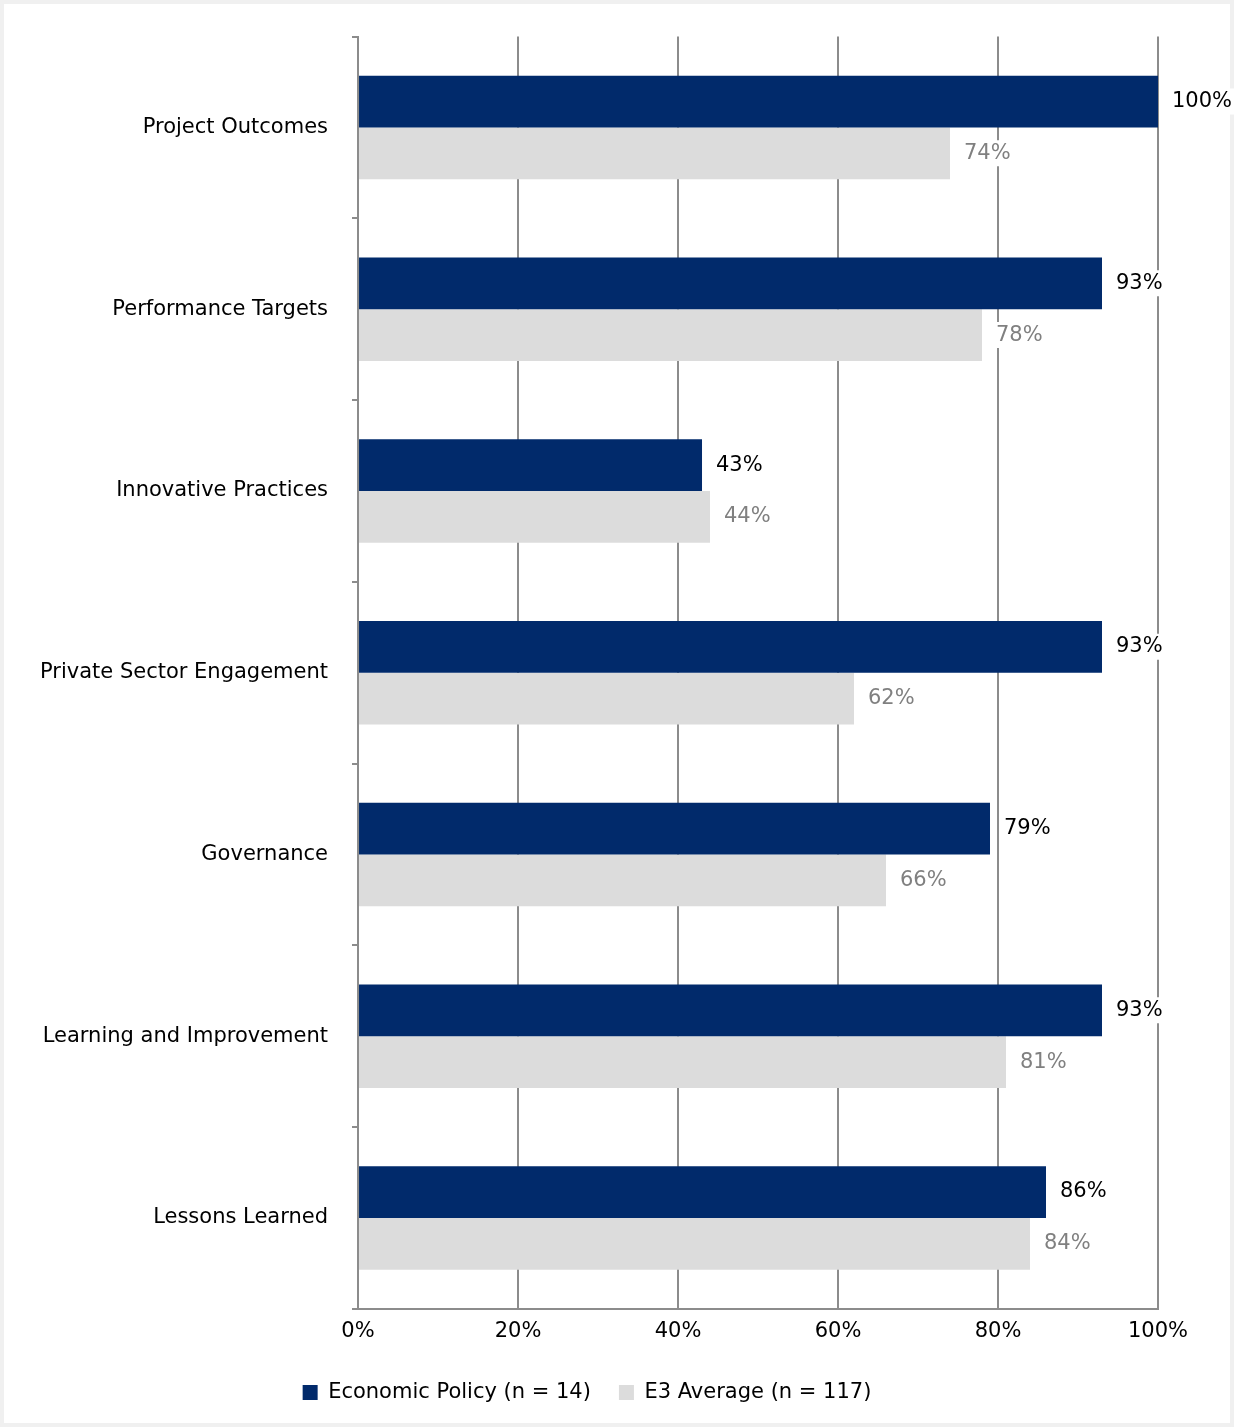 This screenshot has height=1427, width=1234. Describe the element at coordinates (1019, 333) in the screenshot. I see `data-label: 78%` at that location.